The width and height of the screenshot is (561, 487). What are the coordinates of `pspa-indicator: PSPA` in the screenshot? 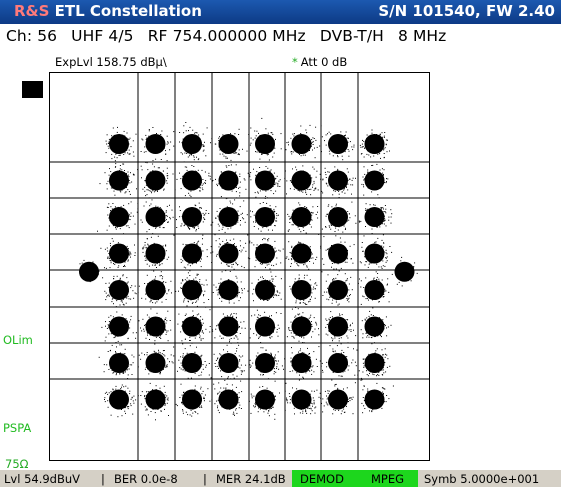 It's located at (17, 428).